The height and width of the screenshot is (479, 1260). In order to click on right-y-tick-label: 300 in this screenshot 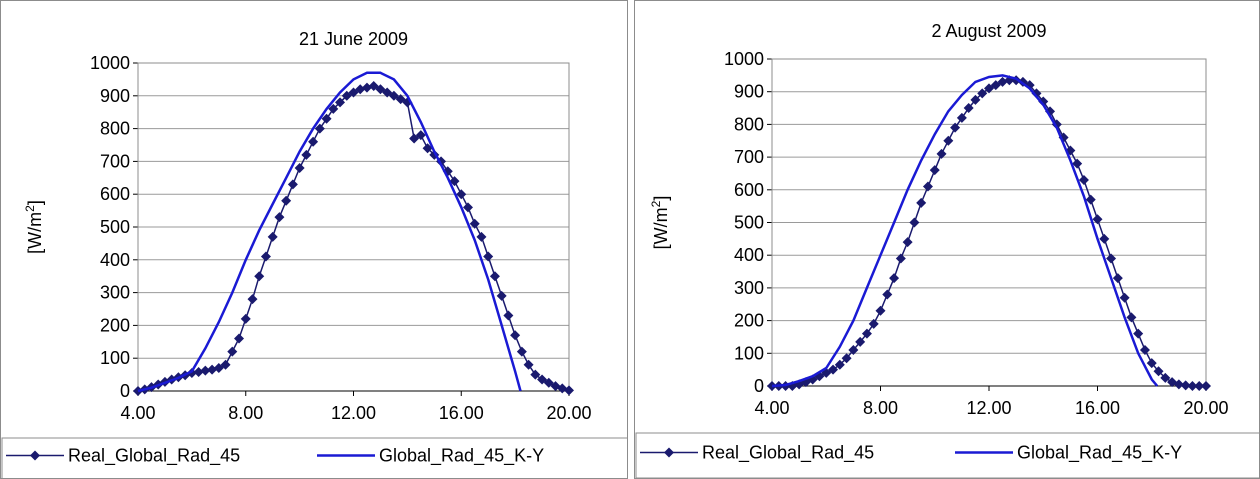, I will do `click(749, 288)`.